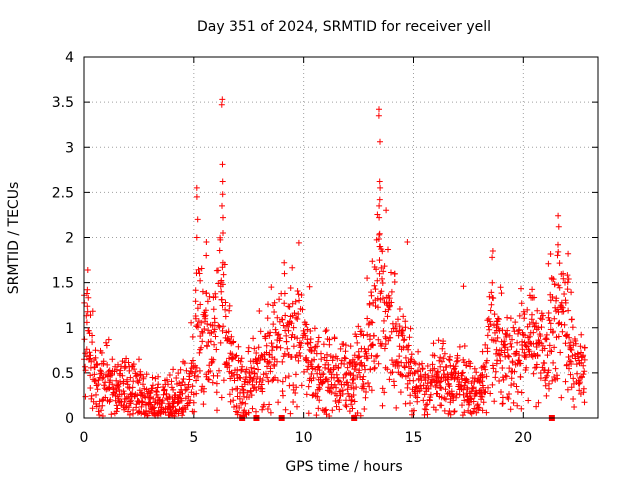  I want to click on y-axis-label: SRMTID / TECUs, so click(14, 238).